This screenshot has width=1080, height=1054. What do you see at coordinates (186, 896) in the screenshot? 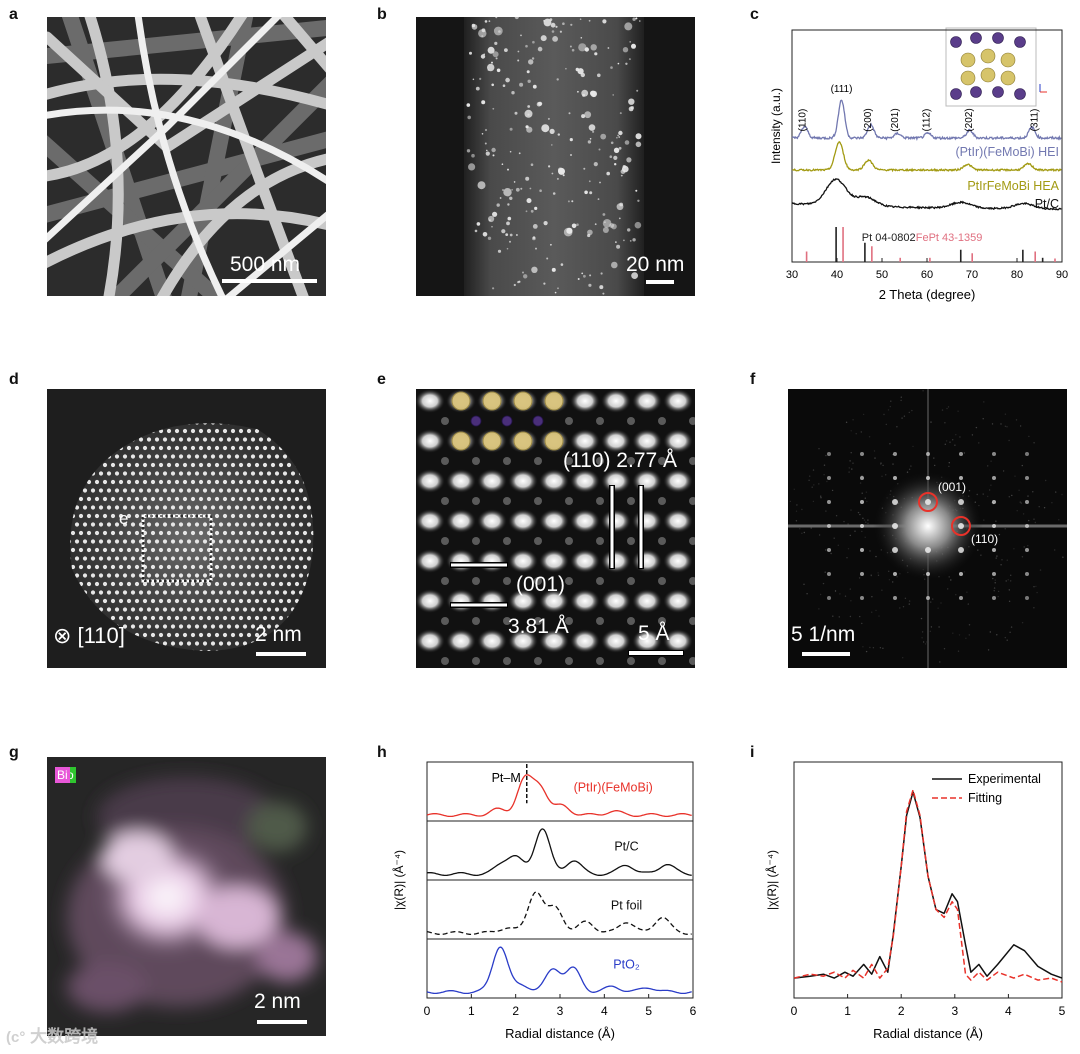
I see `eds-overlay` at bounding box center [186, 896].